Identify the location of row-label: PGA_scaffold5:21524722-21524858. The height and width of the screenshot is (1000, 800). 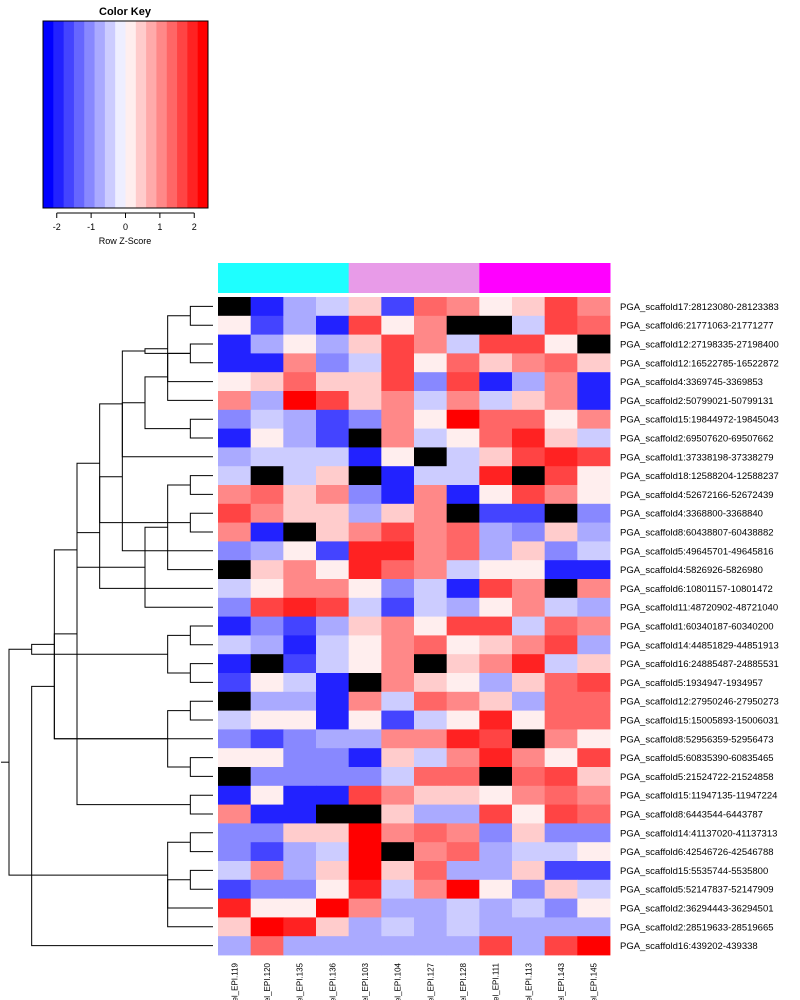
(697, 777).